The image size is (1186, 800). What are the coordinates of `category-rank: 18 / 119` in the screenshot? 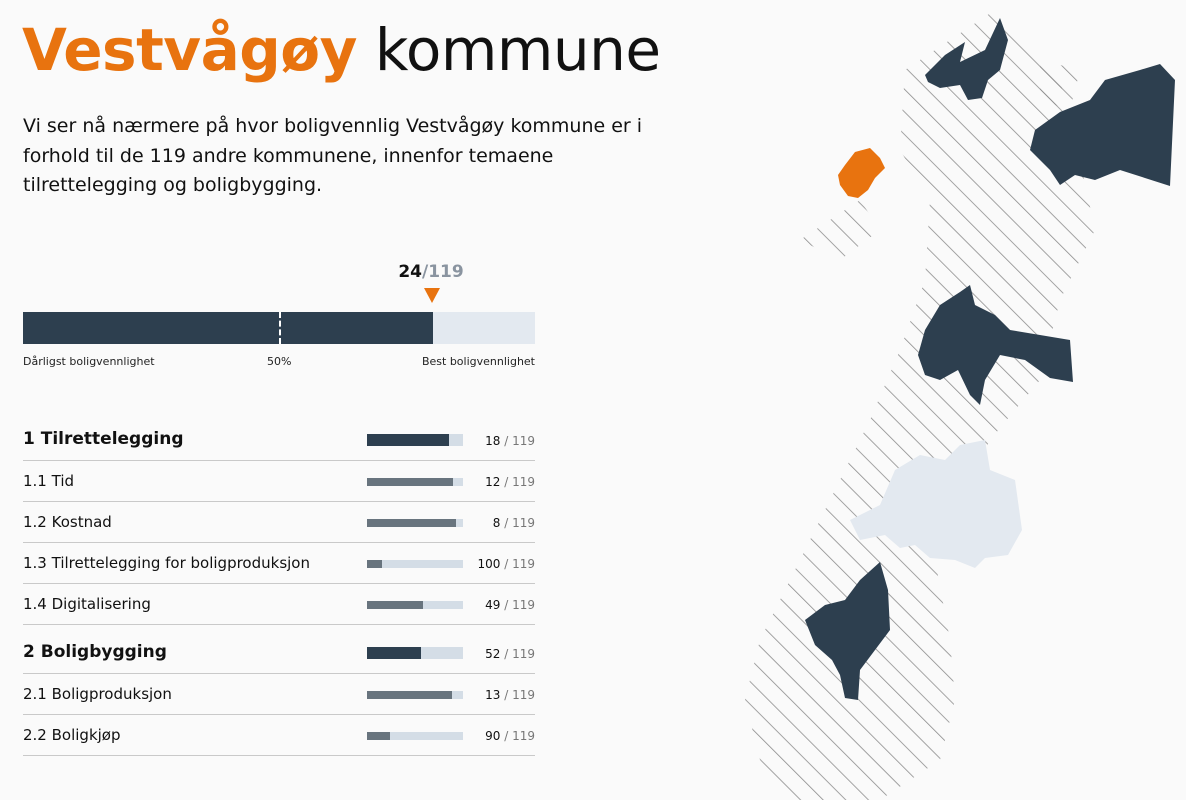 It's located at (510, 441).